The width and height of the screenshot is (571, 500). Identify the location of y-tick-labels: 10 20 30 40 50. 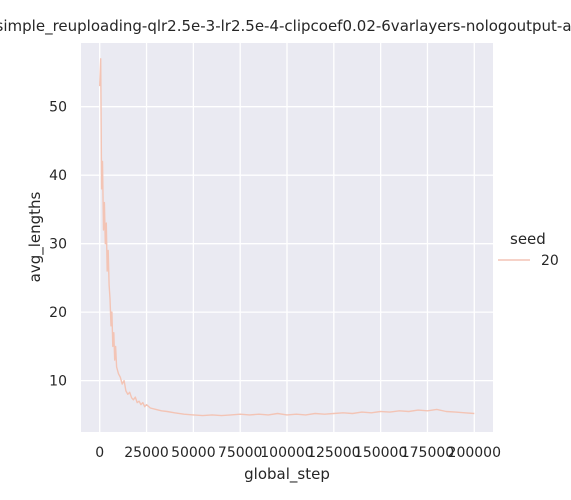
(58, 245).